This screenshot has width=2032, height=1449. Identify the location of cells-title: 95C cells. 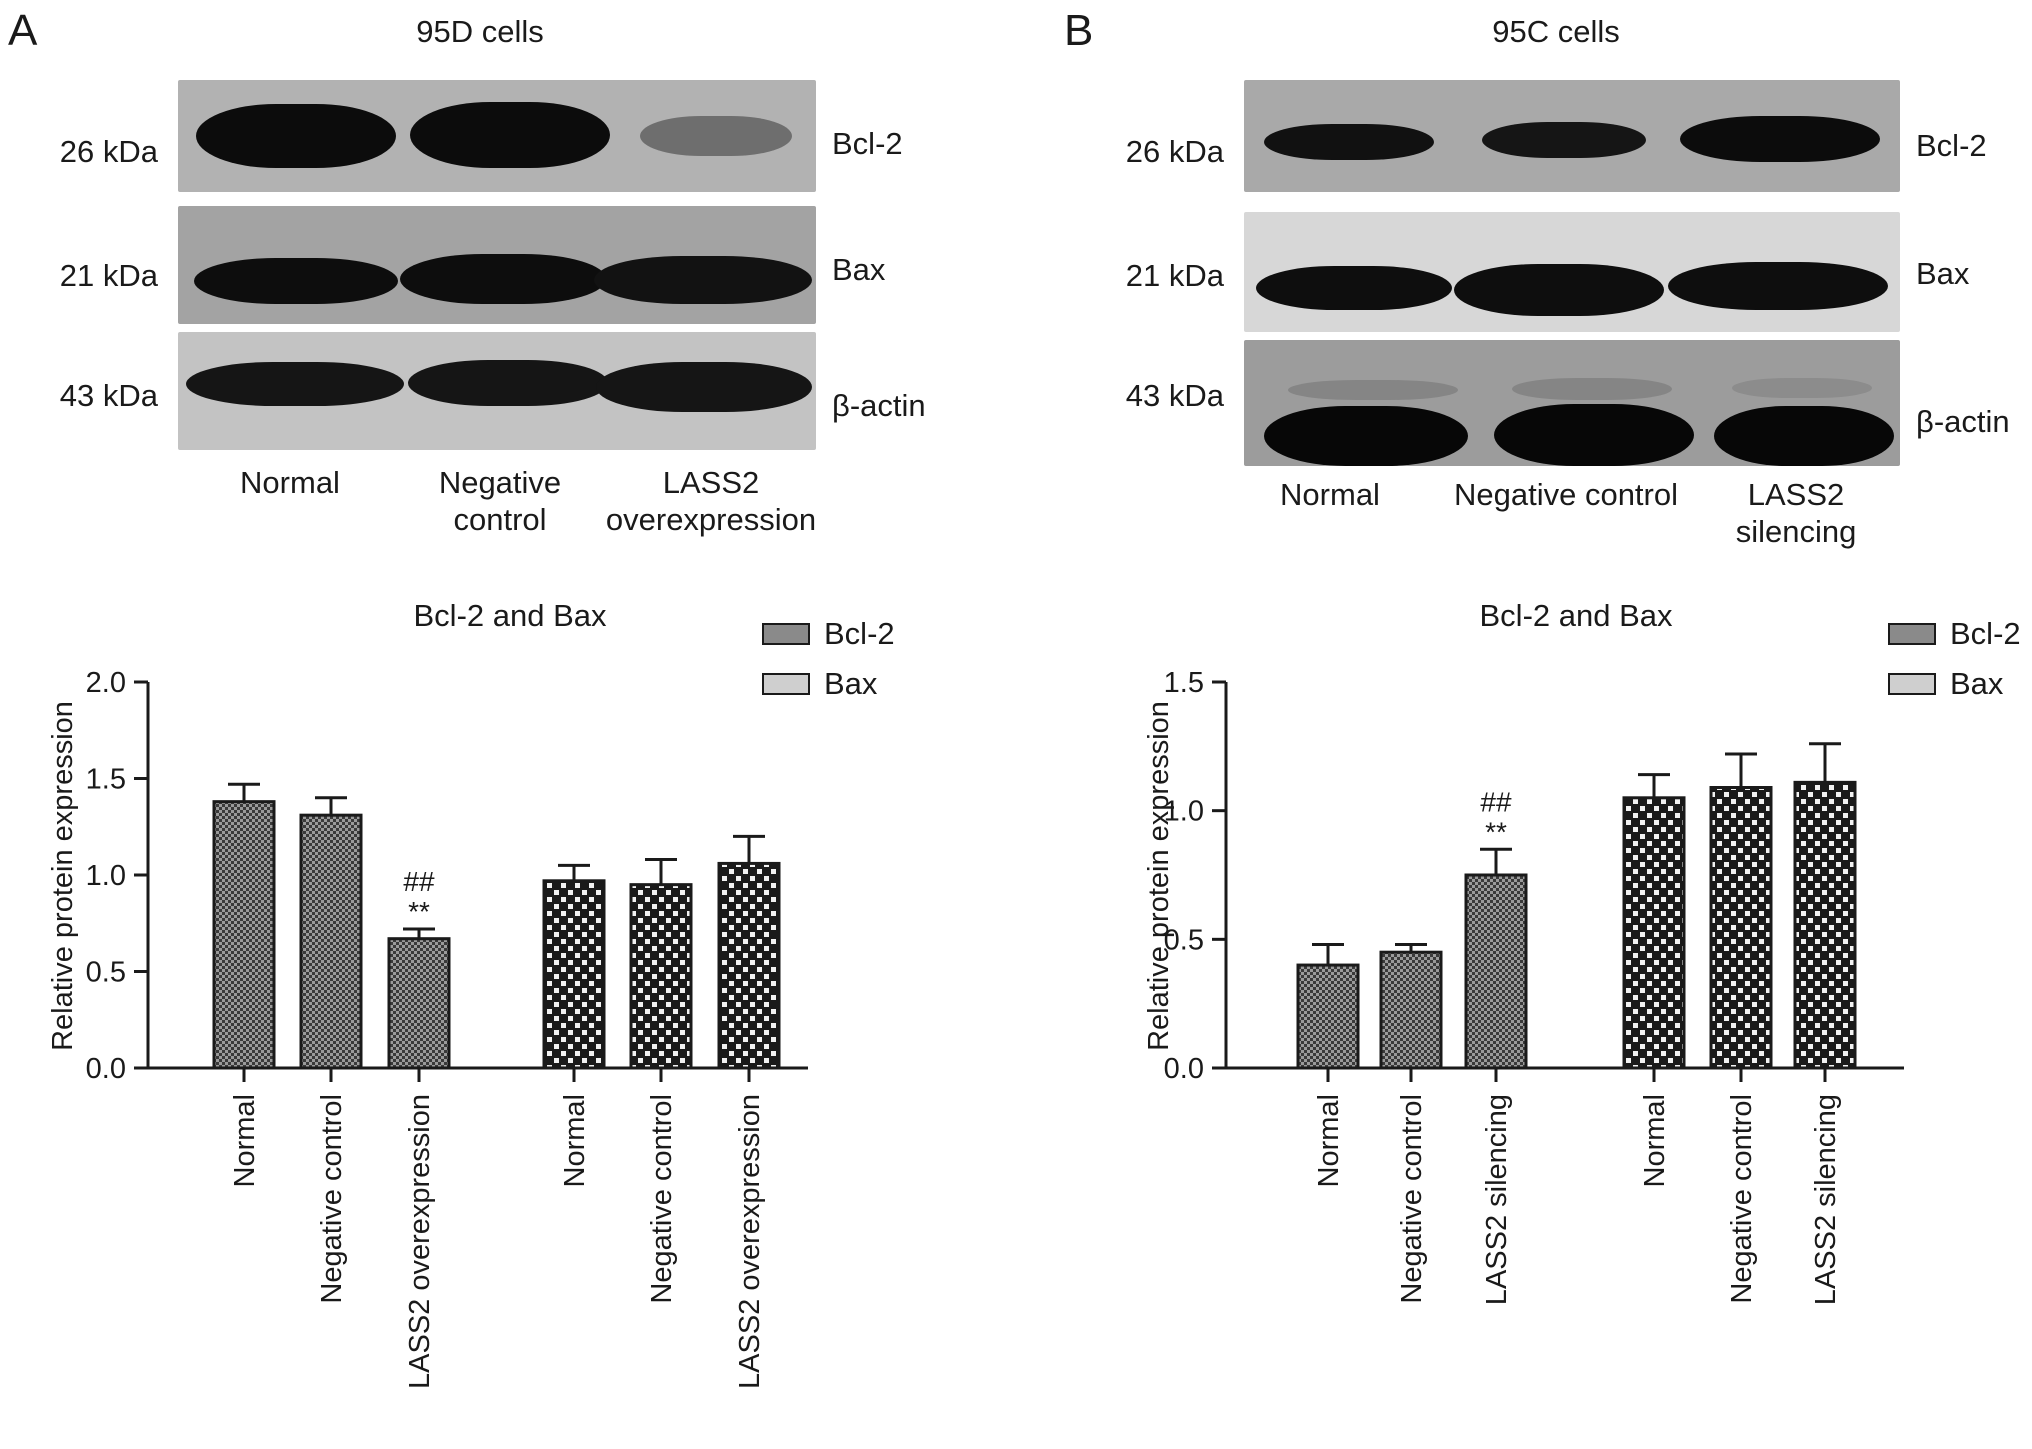
(1556, 31).